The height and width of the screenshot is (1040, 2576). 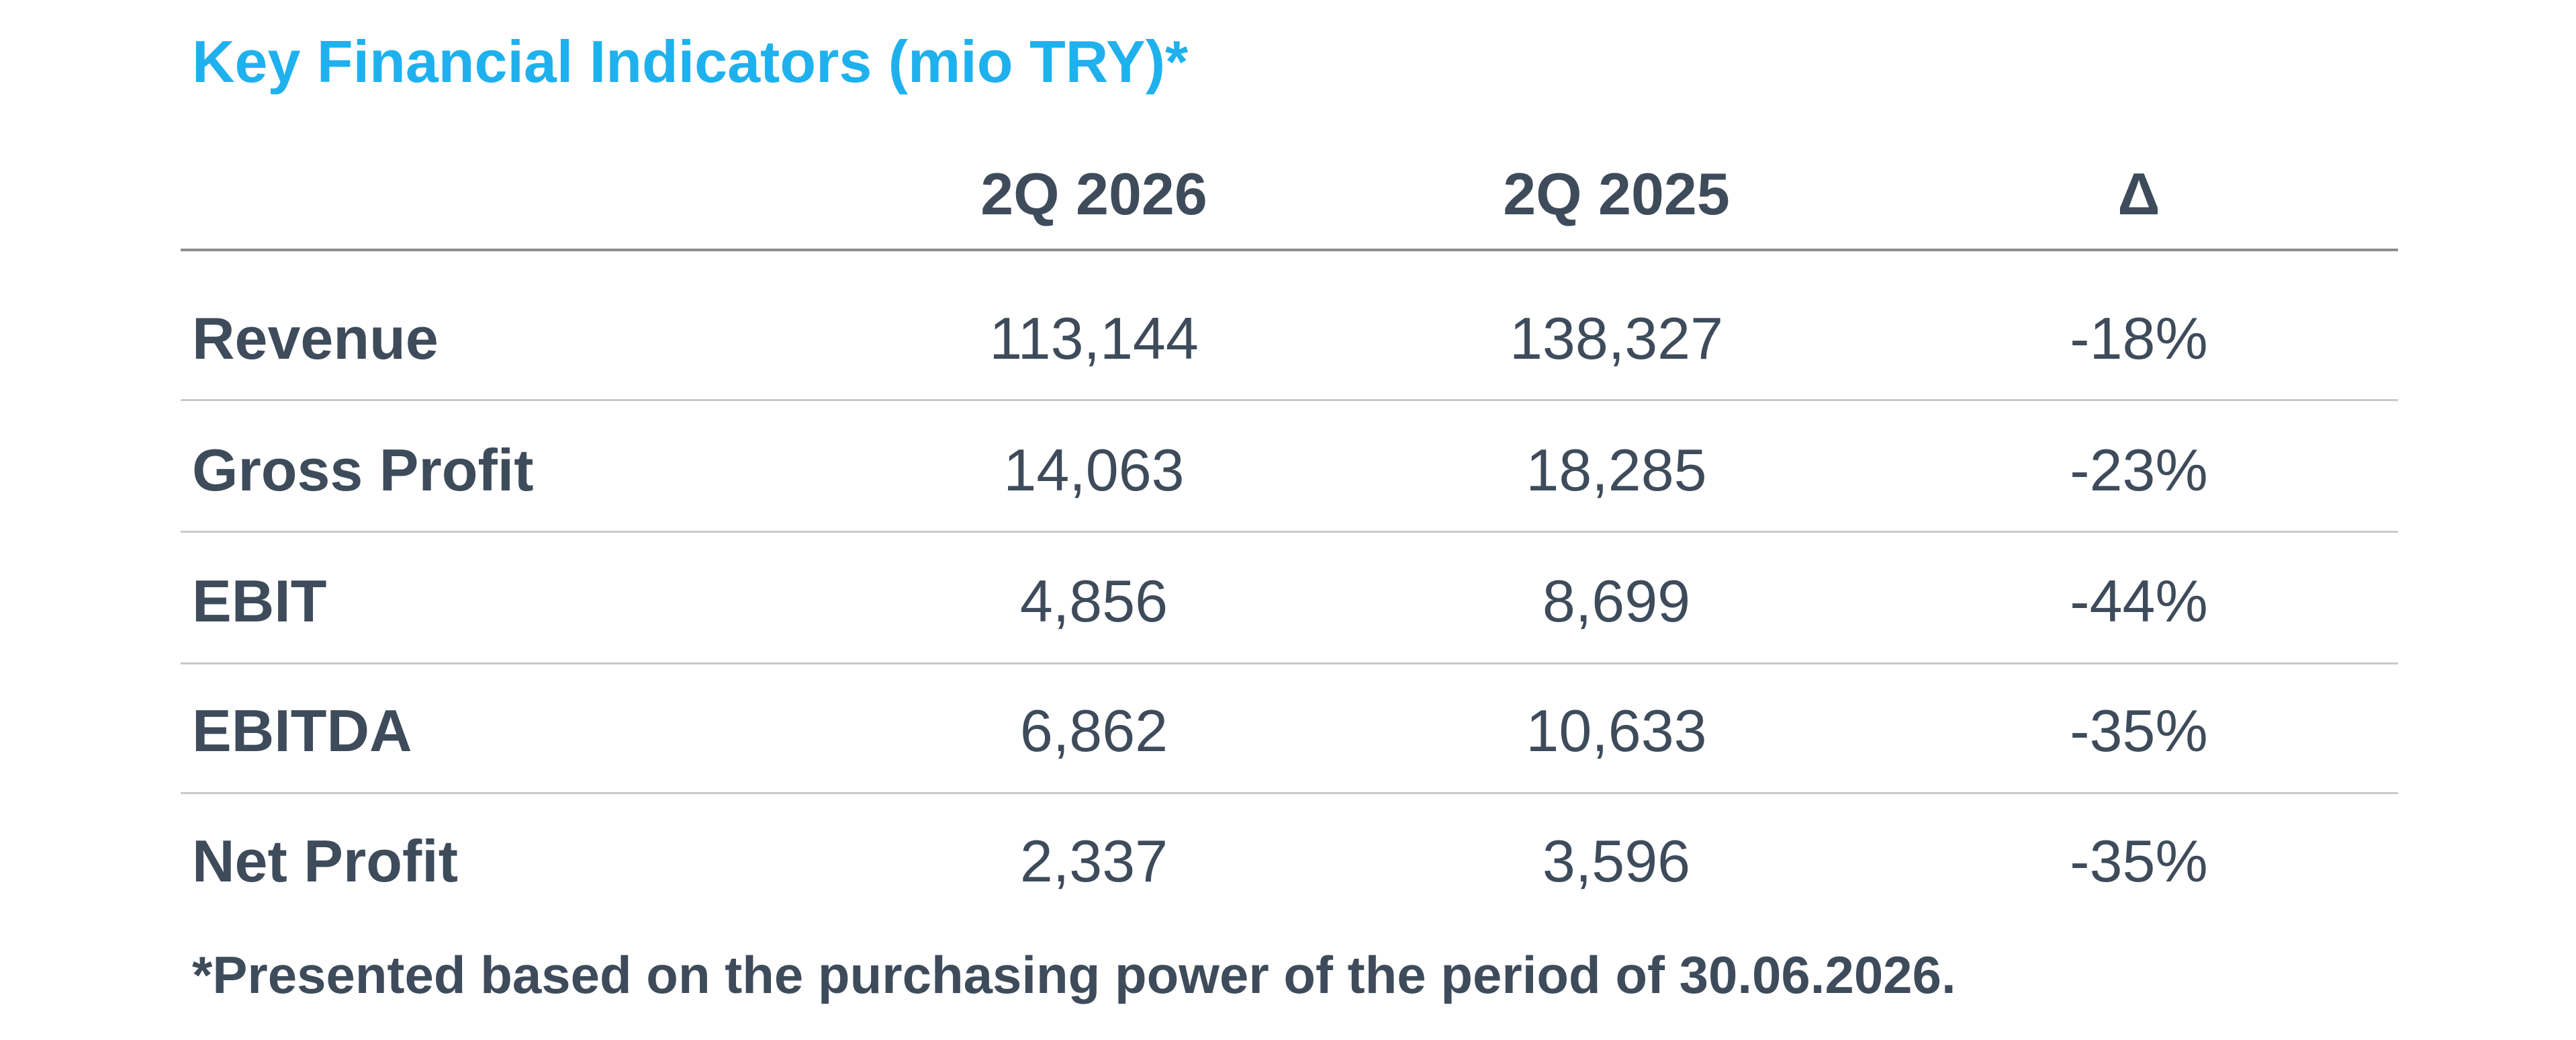 What do you see at coordinates (2139, 470) in the screenshot?
I see `cell-value: -23%` at bounding box center [2139, 470].